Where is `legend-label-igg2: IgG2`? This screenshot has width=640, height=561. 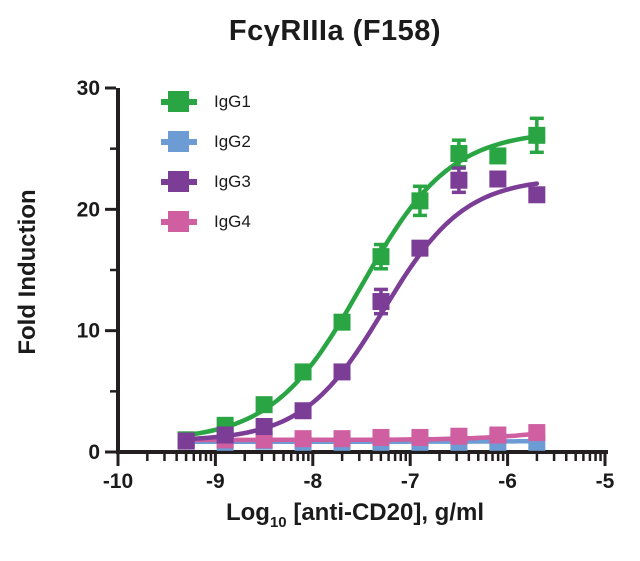 legend-label-igg2: IgG2 is located at coordinates (232, 141).